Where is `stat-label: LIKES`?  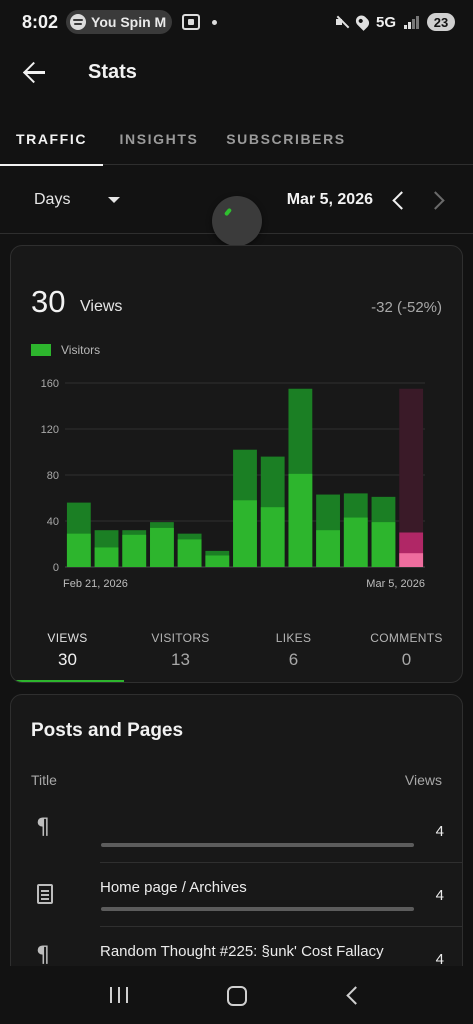
stat-label: LIKES is located at coordinates (293, 638).